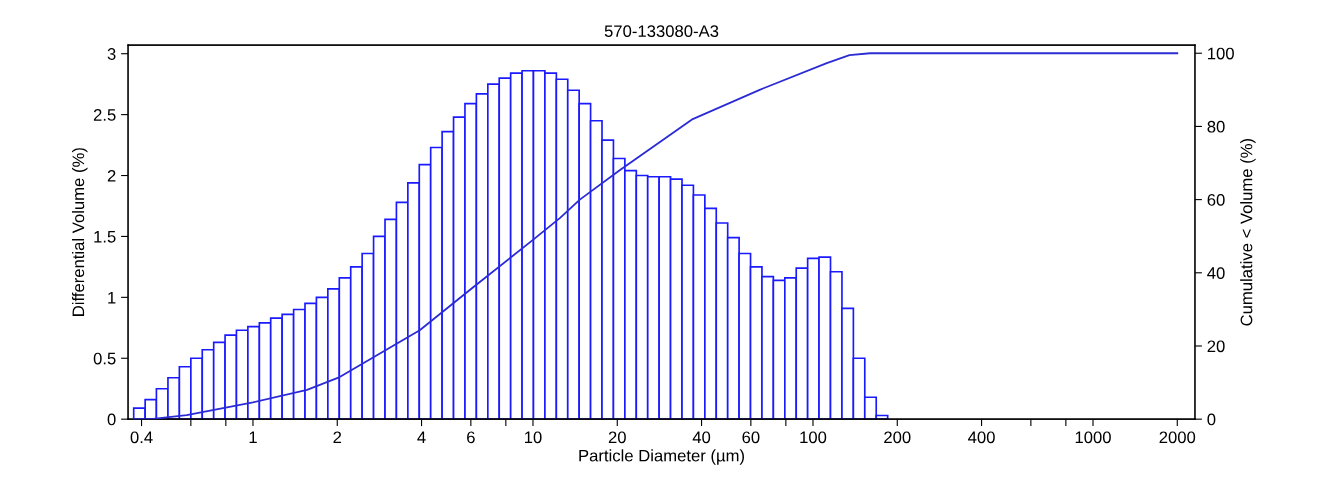  What do you see at coordinates (104, 358) in the screenshot?
I see `y-tick-label: 0.5` at bounding box center [104, 358].